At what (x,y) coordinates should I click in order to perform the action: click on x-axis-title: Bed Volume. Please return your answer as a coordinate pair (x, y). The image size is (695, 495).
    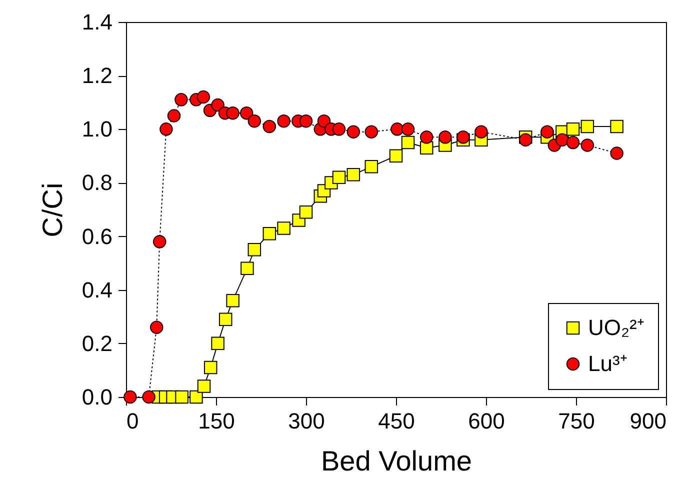
    Looking at the image, I should click on (396, 461).